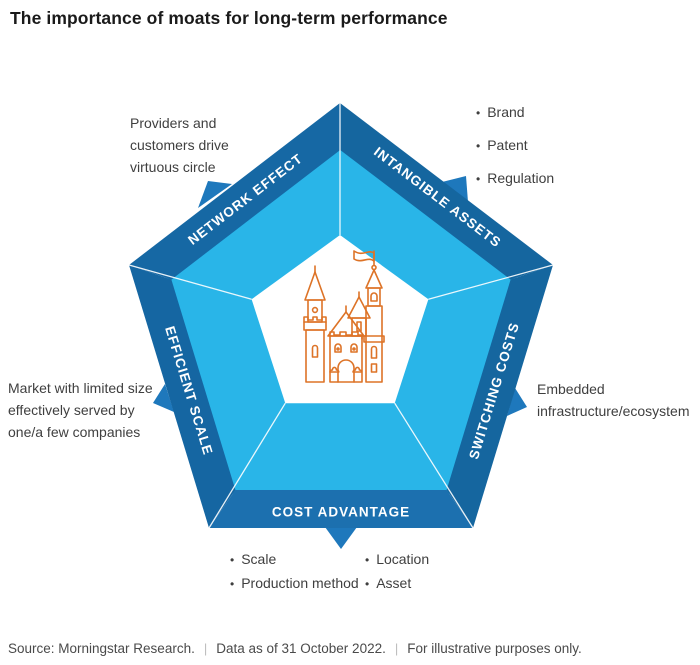 This screenshot has height=665, width=700. What do you see at coordinates (344, 316) in the screenshot?
I see `castle-icon` at bounding box center [344, 316].